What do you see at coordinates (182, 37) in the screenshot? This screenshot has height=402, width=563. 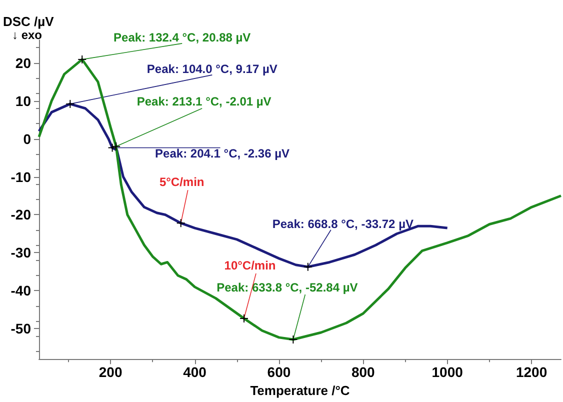 I see `annotation: Peak: 132.4 °C, 20.88 µV` at bounding box center [182, 37].